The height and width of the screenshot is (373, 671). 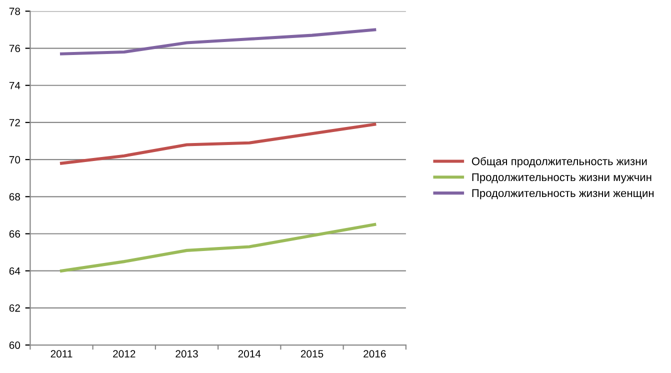 What do you see at coordinates (14, 345) in the screenshot?
I see `y-tick-label: 60` at bounding box center [14, 345].